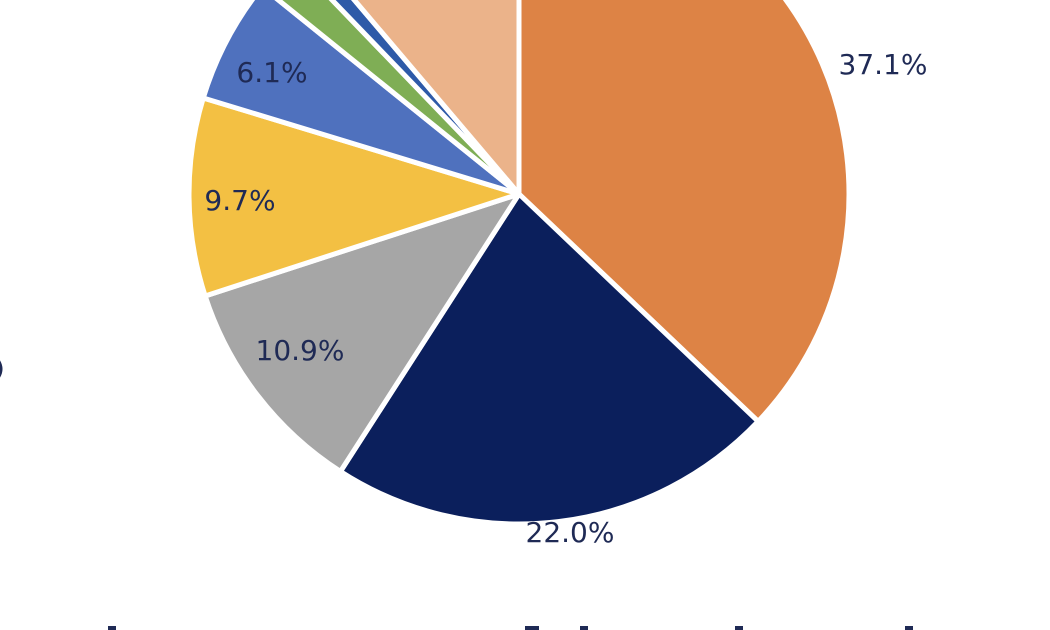 This screenshot has width=1050, height=630. I want to click on slice-label: 22.0%, so click(570, 532).